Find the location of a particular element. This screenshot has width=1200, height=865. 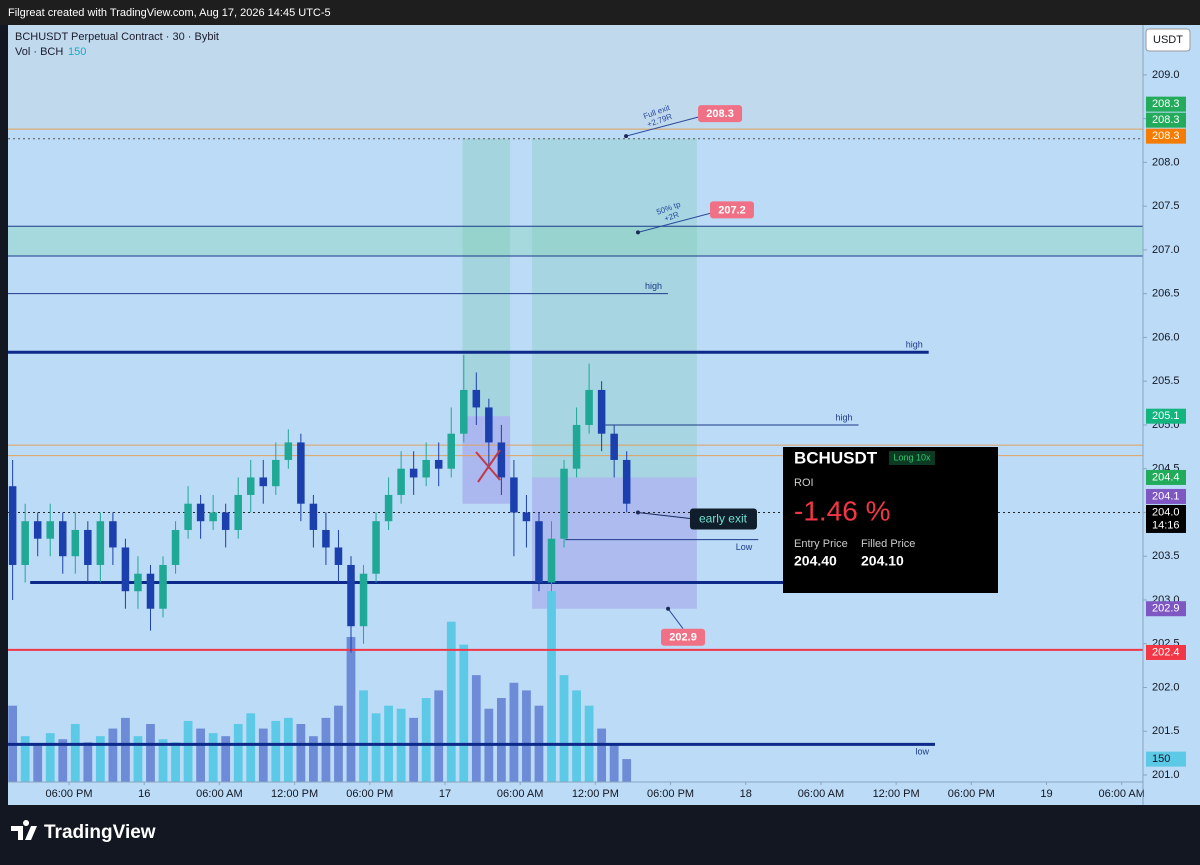

price-badge-label: 204.4 is located at coordinates (1166, 477).